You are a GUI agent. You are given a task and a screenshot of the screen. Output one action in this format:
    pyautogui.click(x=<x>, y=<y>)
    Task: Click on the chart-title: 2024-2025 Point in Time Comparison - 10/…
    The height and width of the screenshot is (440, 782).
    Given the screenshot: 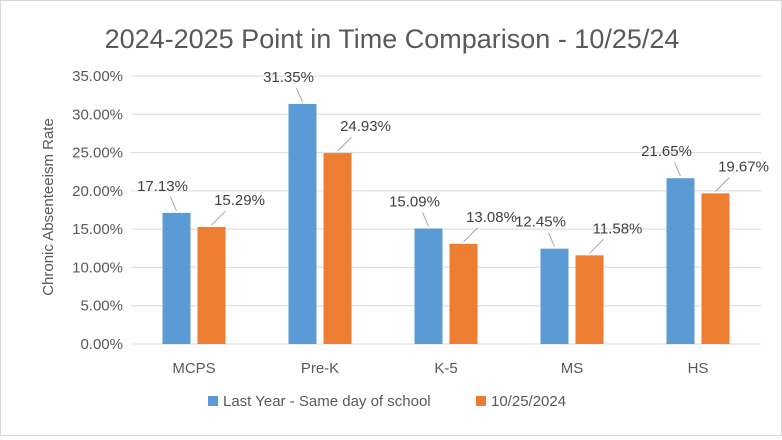 What is the action you would take?
    pyautogui.click(x=392, y=39)
    